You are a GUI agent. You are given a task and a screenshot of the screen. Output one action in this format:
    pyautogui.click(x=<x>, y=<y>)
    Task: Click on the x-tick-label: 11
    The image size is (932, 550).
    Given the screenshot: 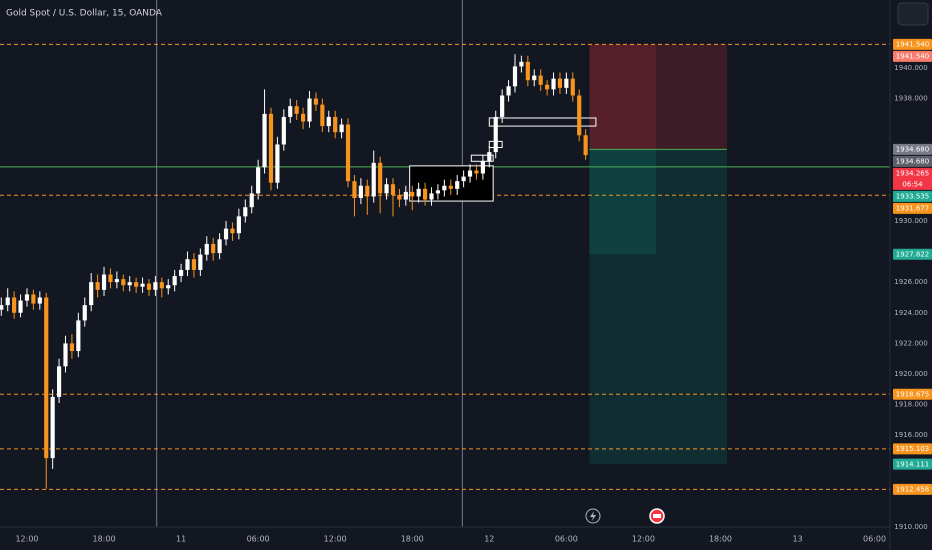 What is the action you would take?
    pyautogui.click(x=181, y=539)
    